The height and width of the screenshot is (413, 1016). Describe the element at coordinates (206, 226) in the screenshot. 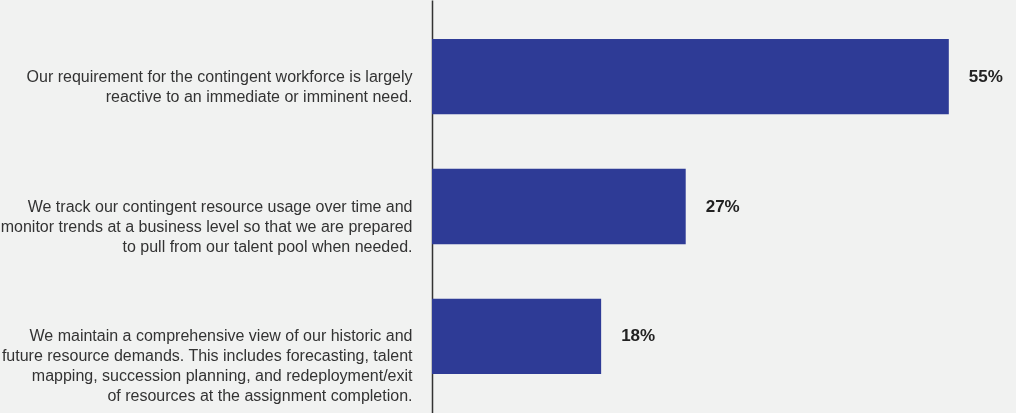

I see `y-tick-label: We track our contingent resource usage over time and monitor trends at a business level so that we are prepared to pull from our talent pool when needed.` at that location.